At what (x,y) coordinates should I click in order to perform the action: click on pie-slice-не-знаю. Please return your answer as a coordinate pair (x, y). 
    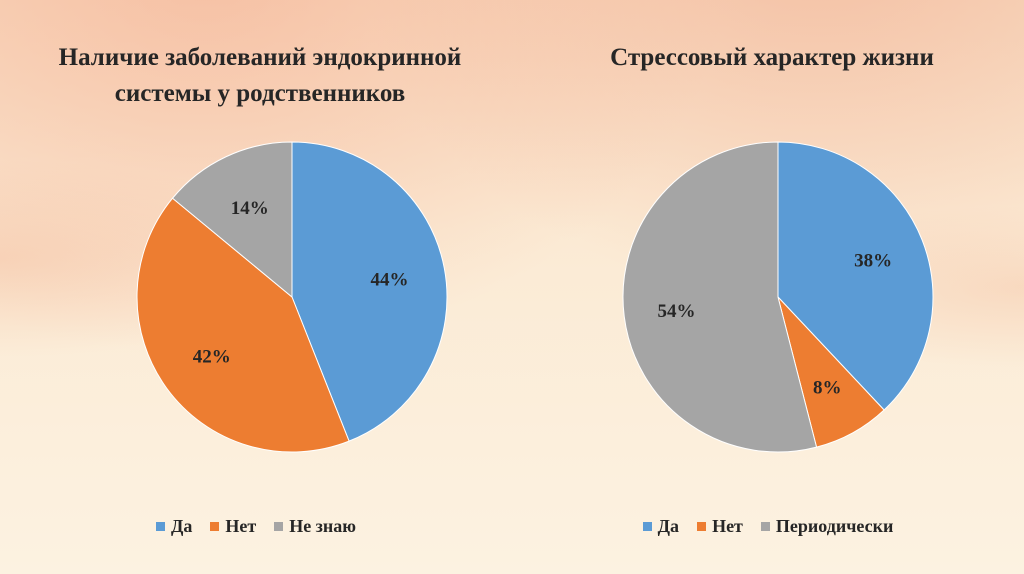
    Looking at the image, I should click on (232, 220).